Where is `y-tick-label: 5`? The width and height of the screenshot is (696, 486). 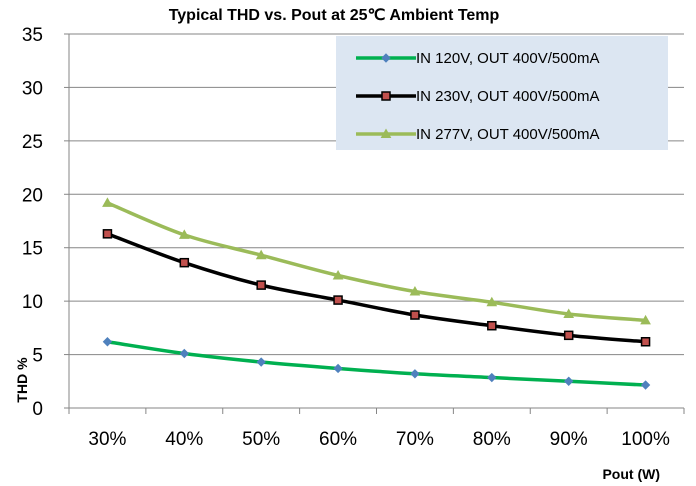
y-tick-label: 5 is located at coordinates (37, 356).